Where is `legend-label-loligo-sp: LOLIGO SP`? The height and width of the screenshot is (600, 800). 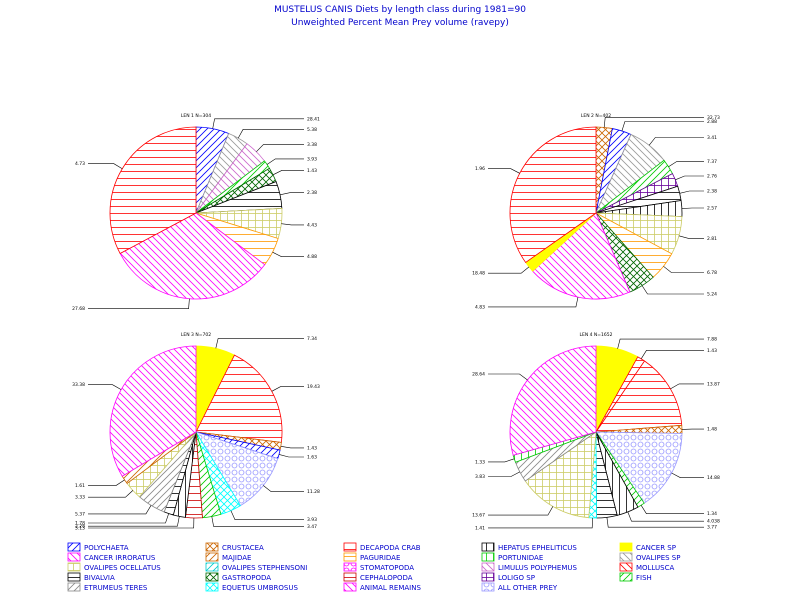
legend-label-loligo-sp: LOLIGO SP is located at coordinates (516, 578).